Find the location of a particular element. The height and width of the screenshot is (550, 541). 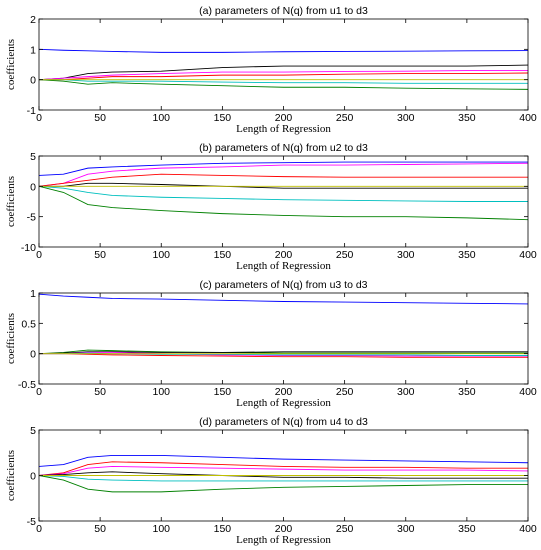

chart-title: (b) parameters of N(q) from u2 to d3 is located at coordinates (283, 148).